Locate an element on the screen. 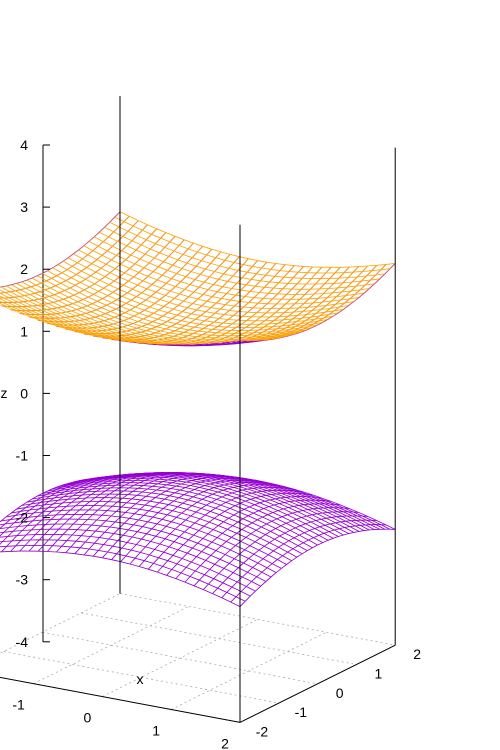 The width and height of the screenshot is (500, 750). z-tick-label: -4 is located at coordinates (22, 642).